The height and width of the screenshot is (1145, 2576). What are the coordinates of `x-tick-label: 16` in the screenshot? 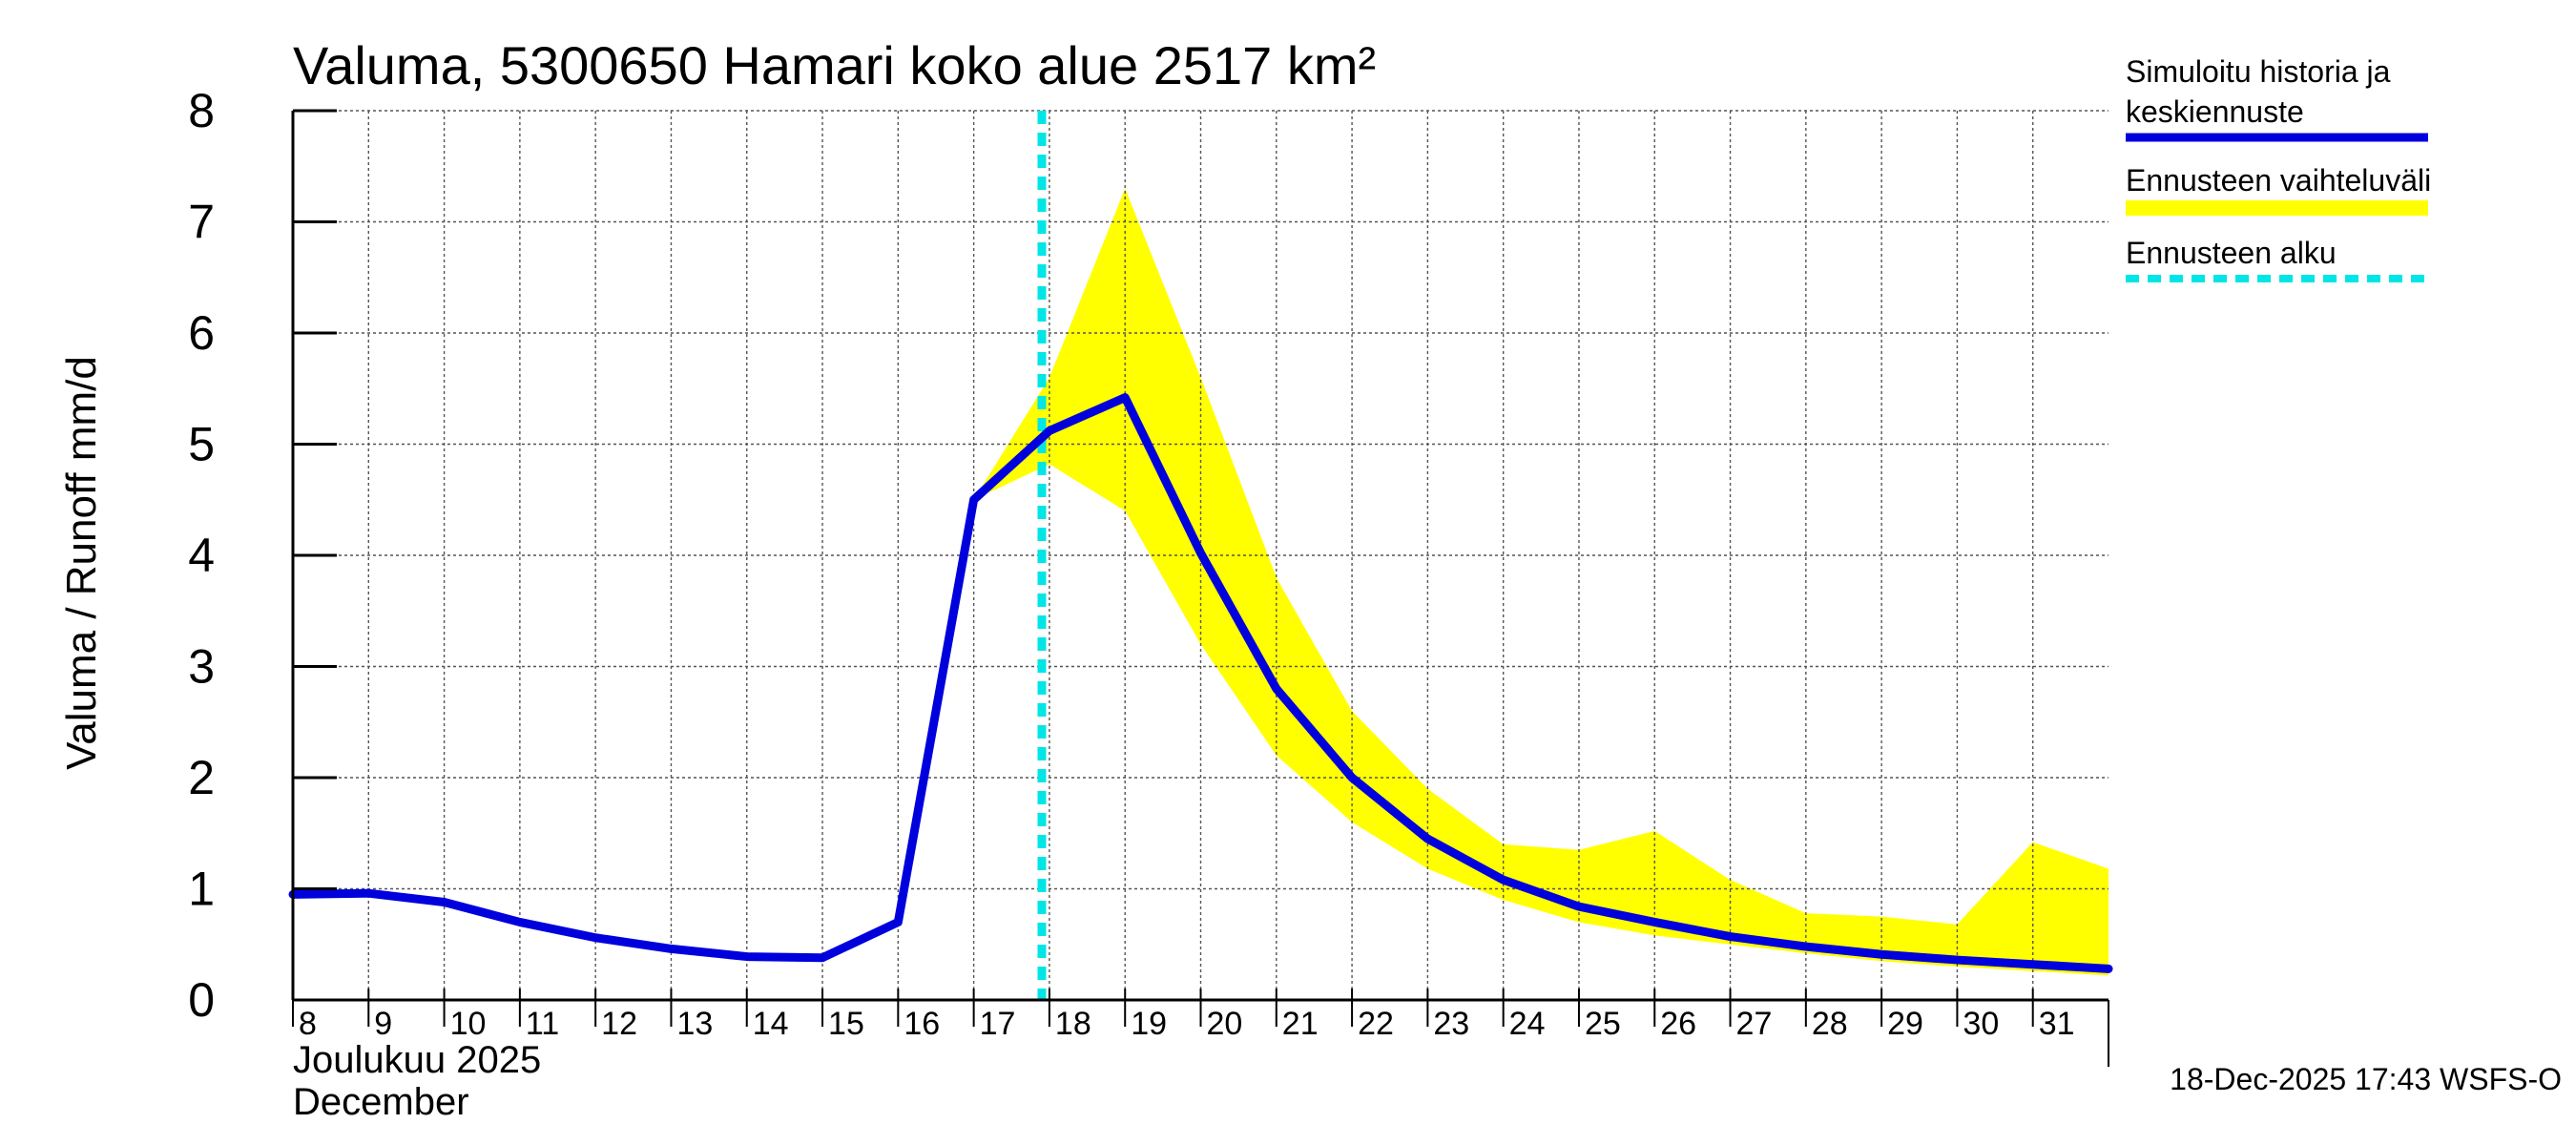 It's located at (922, 1024).